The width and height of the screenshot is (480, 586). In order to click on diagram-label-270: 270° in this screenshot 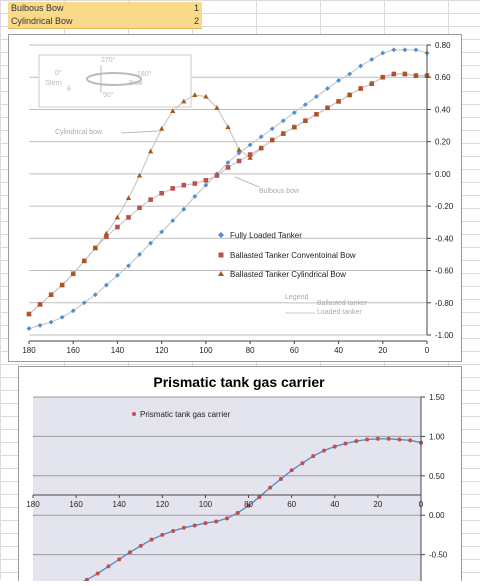, I will do `click(108, 60)`.